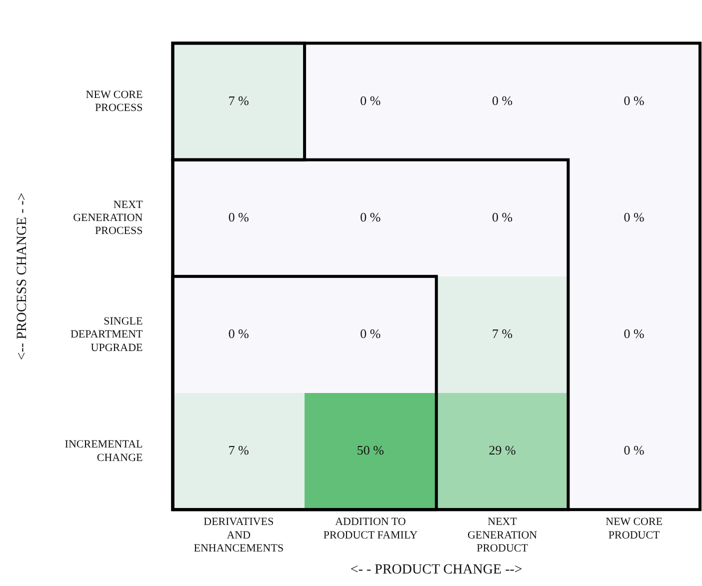 Image resolution: width=702 pixels, height=586 pixels. Describe the element at coordinates (107, 334) in the screenshot. I see `y-tick-label: SINGLE DEPARTMENT UPGRADE` at that location.